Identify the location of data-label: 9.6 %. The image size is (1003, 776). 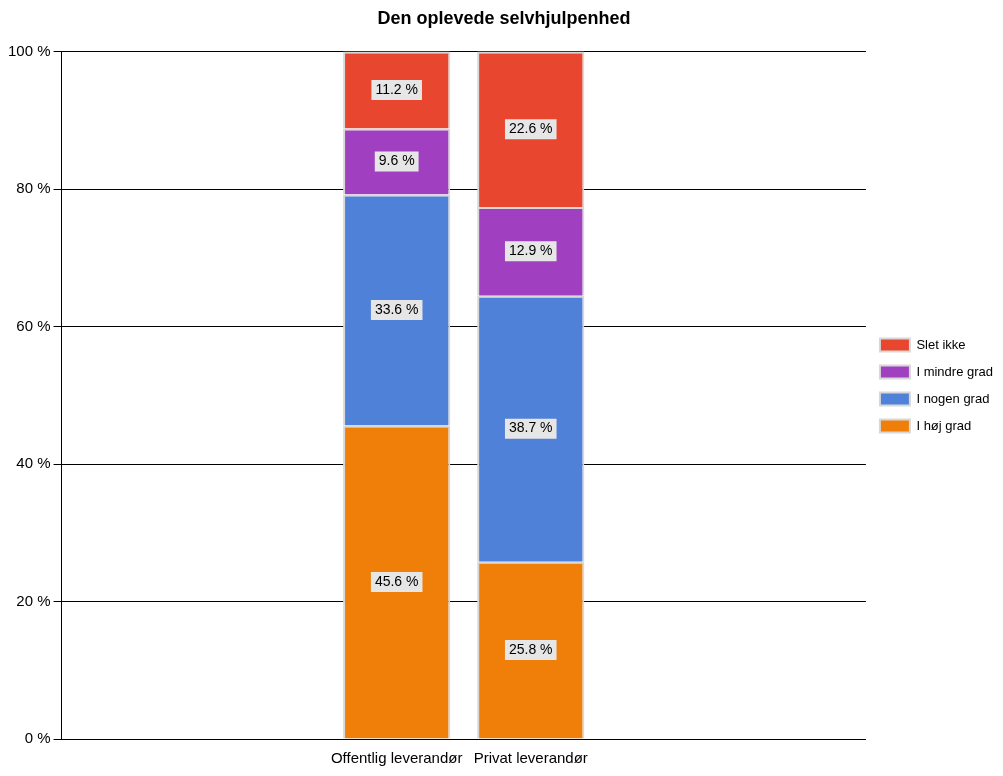
(396, 160).